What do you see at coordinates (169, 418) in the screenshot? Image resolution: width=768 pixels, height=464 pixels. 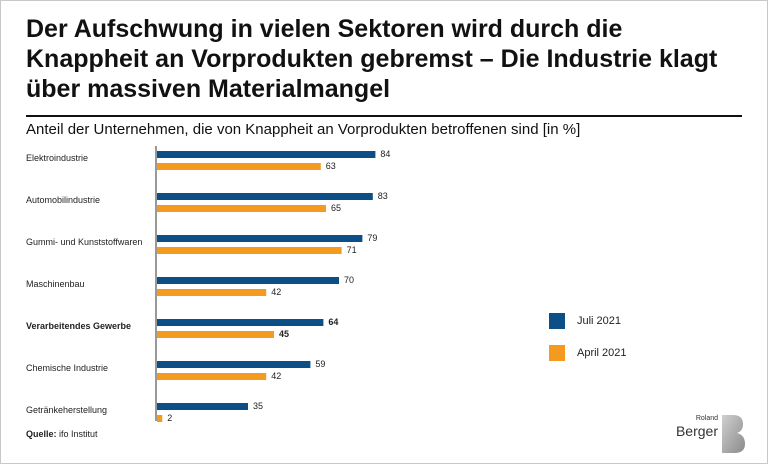 I see `data-label-april: 2` at bounding box center [169, 418].